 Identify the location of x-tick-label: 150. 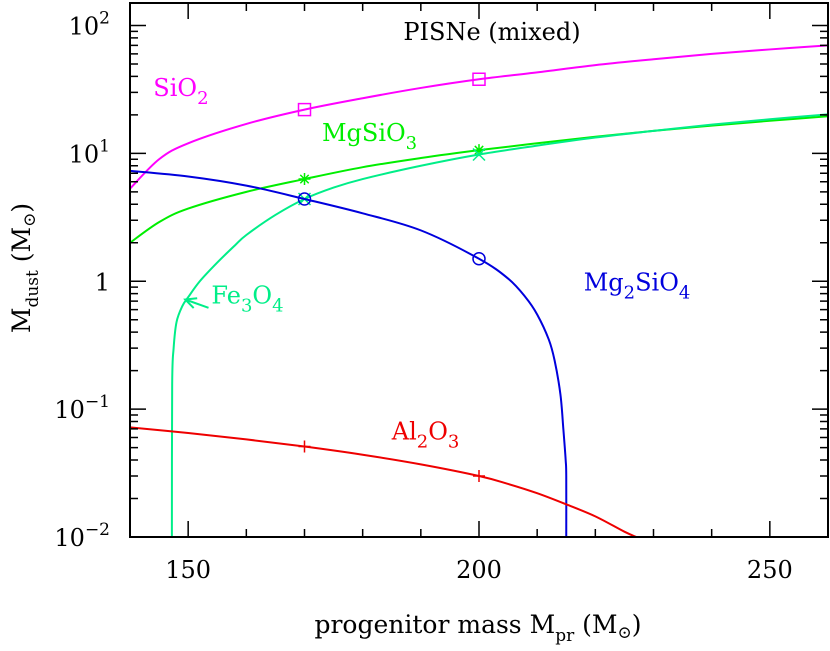
(188, 570).